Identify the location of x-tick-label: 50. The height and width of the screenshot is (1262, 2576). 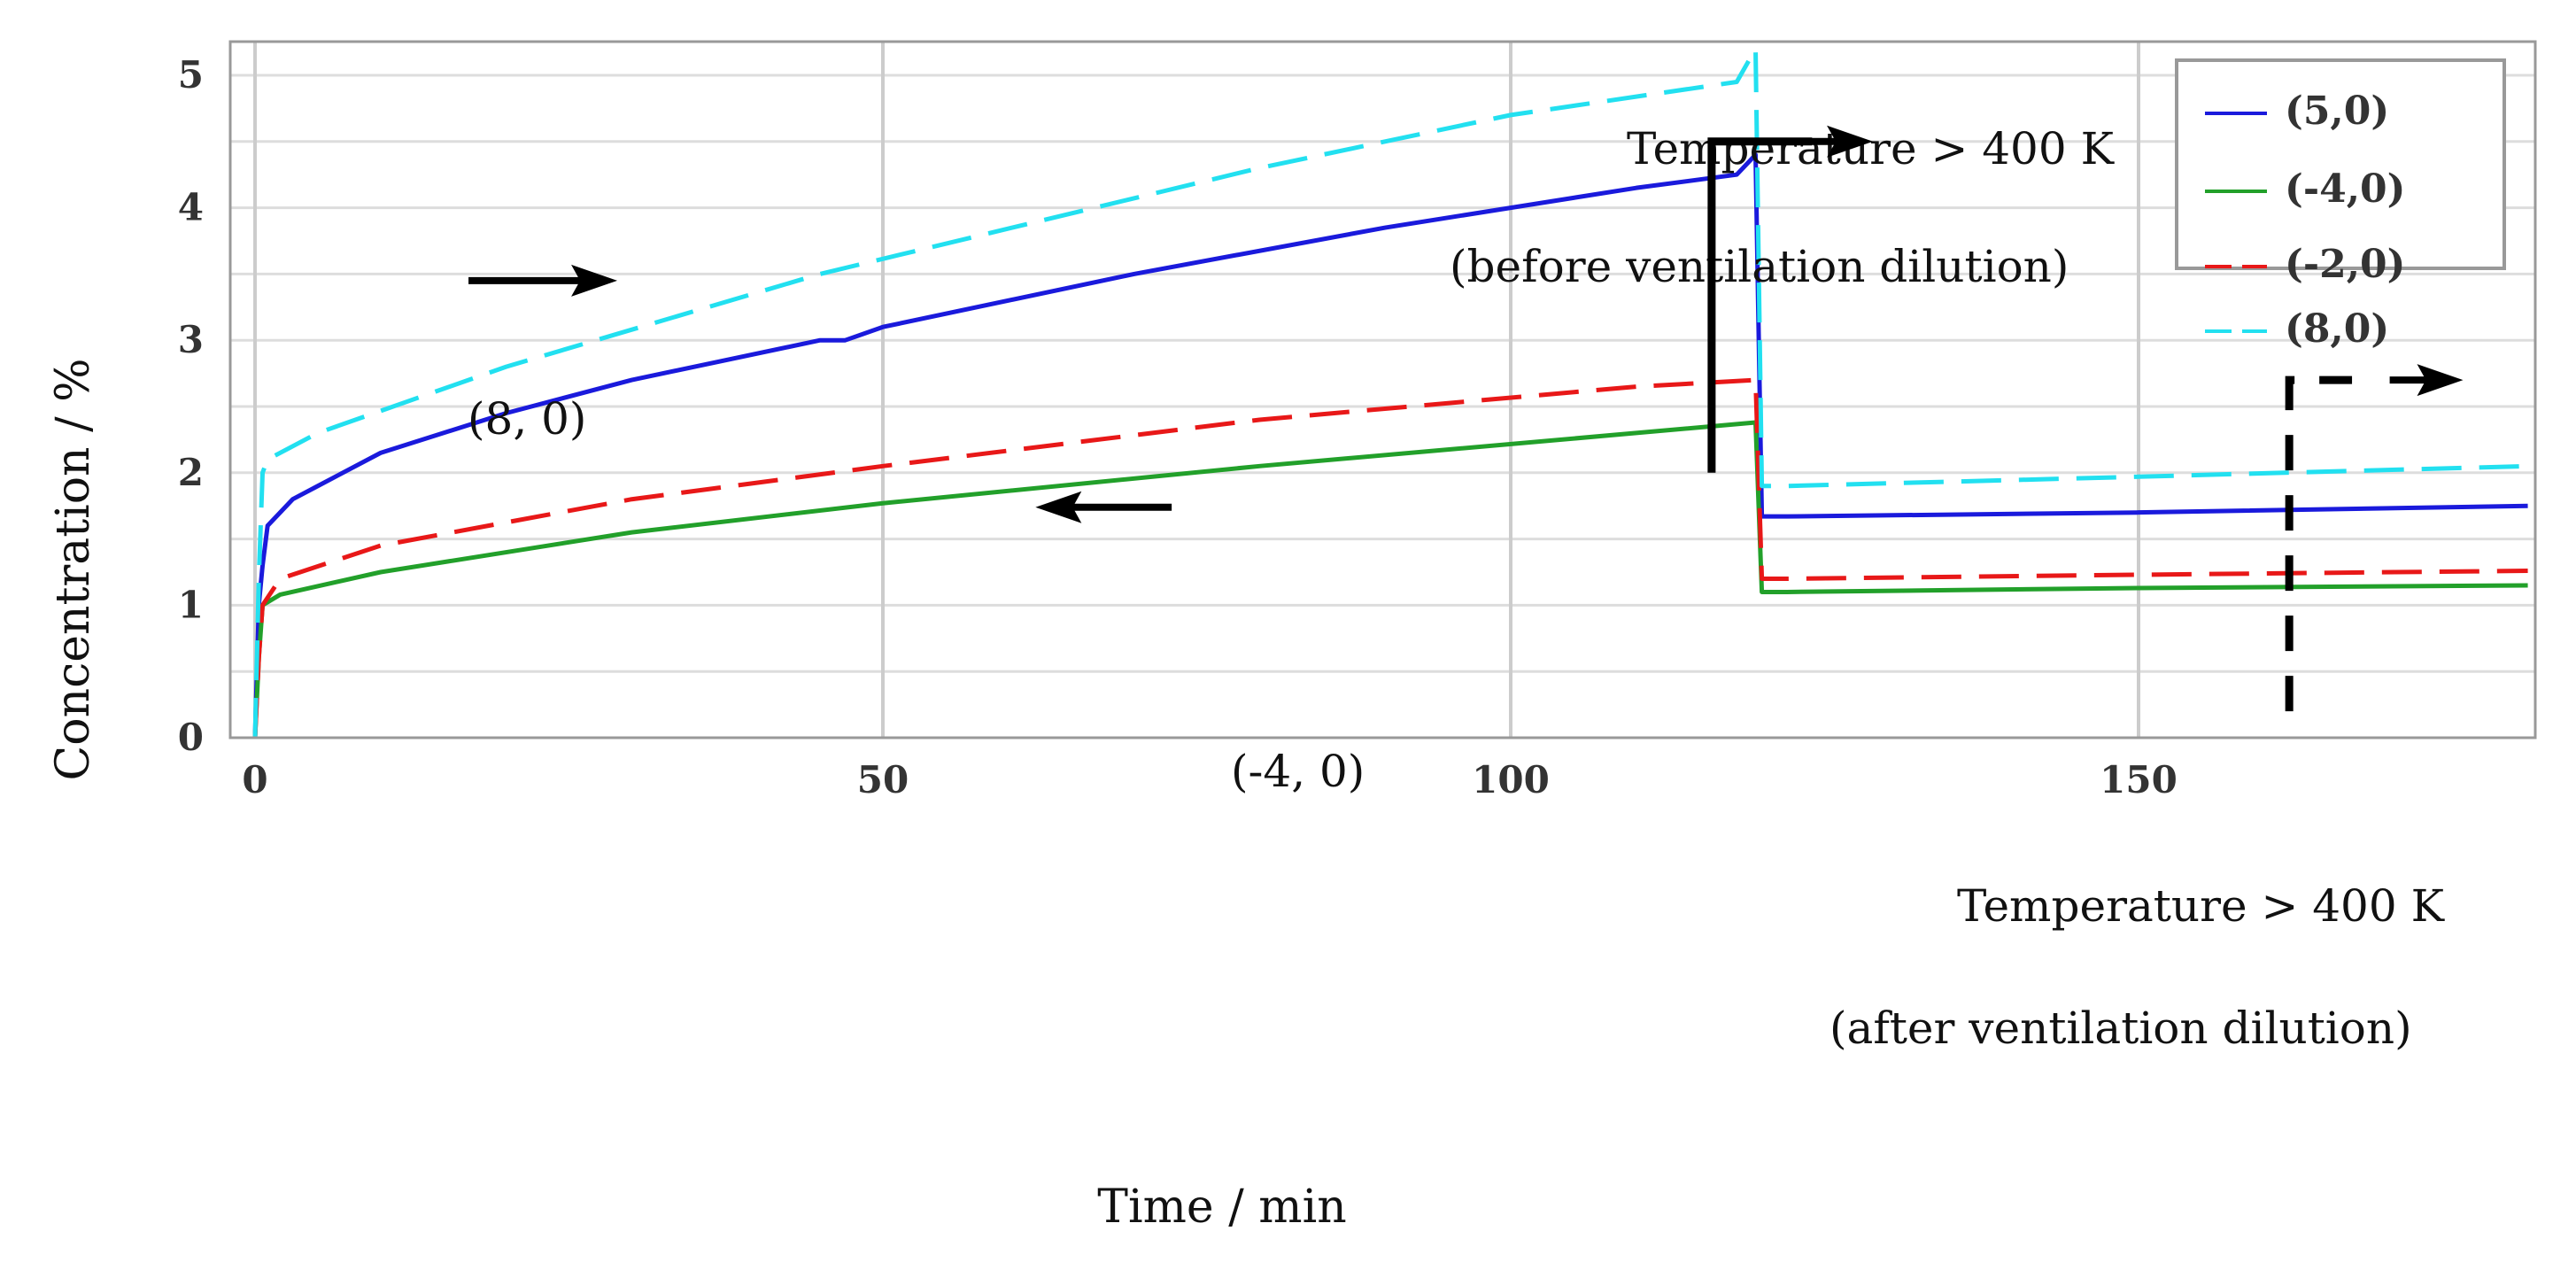
(883, 780).